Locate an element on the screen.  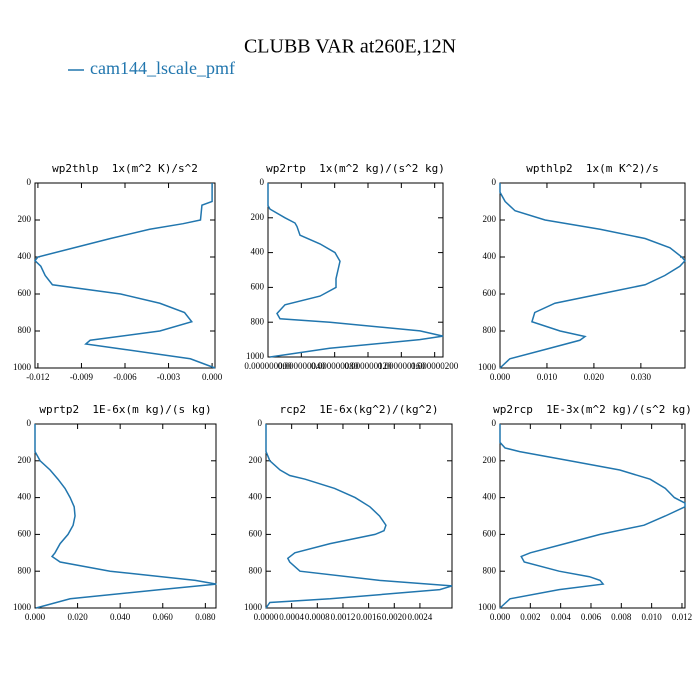
x-tick-label: -0.003 is located at coordinates (169, 377).